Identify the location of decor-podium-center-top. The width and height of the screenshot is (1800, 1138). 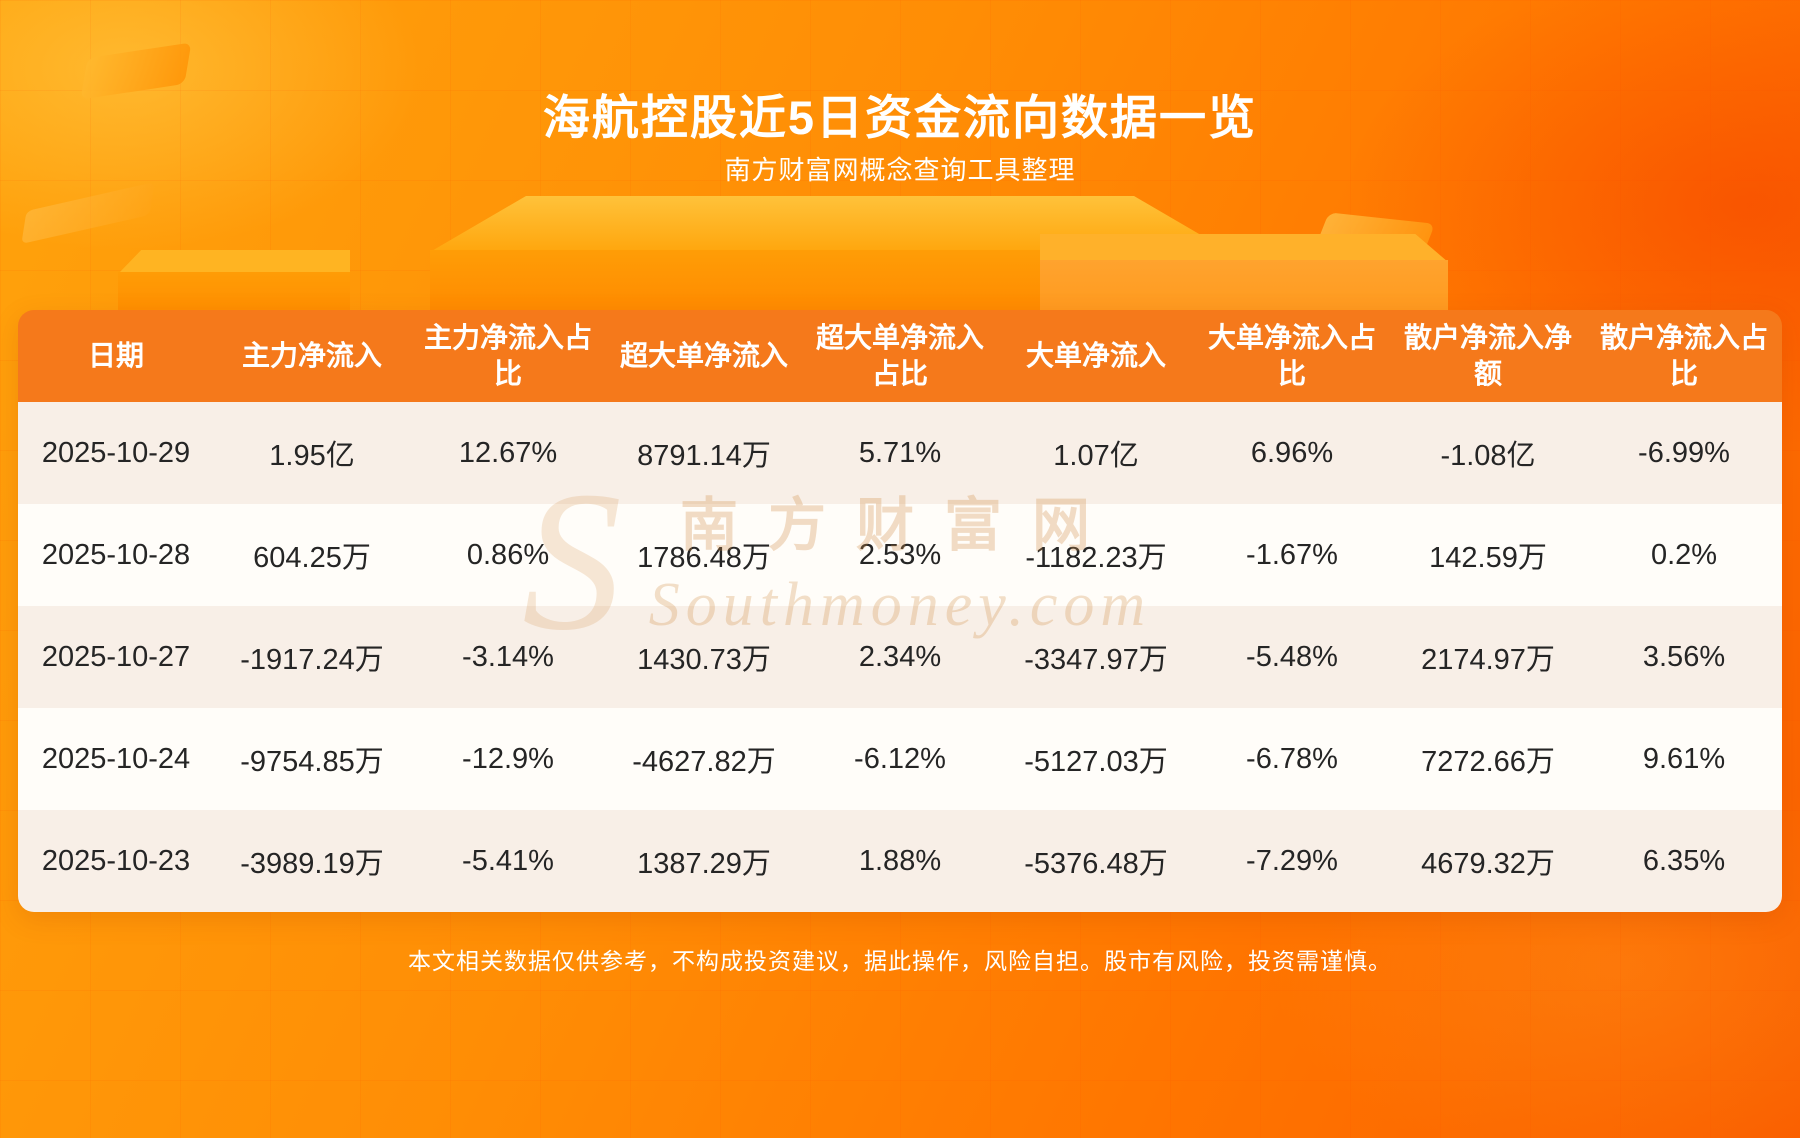
(830, 224).